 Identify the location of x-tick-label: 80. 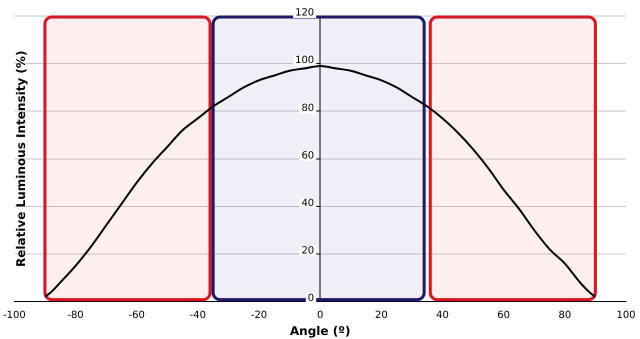
(565, 316).